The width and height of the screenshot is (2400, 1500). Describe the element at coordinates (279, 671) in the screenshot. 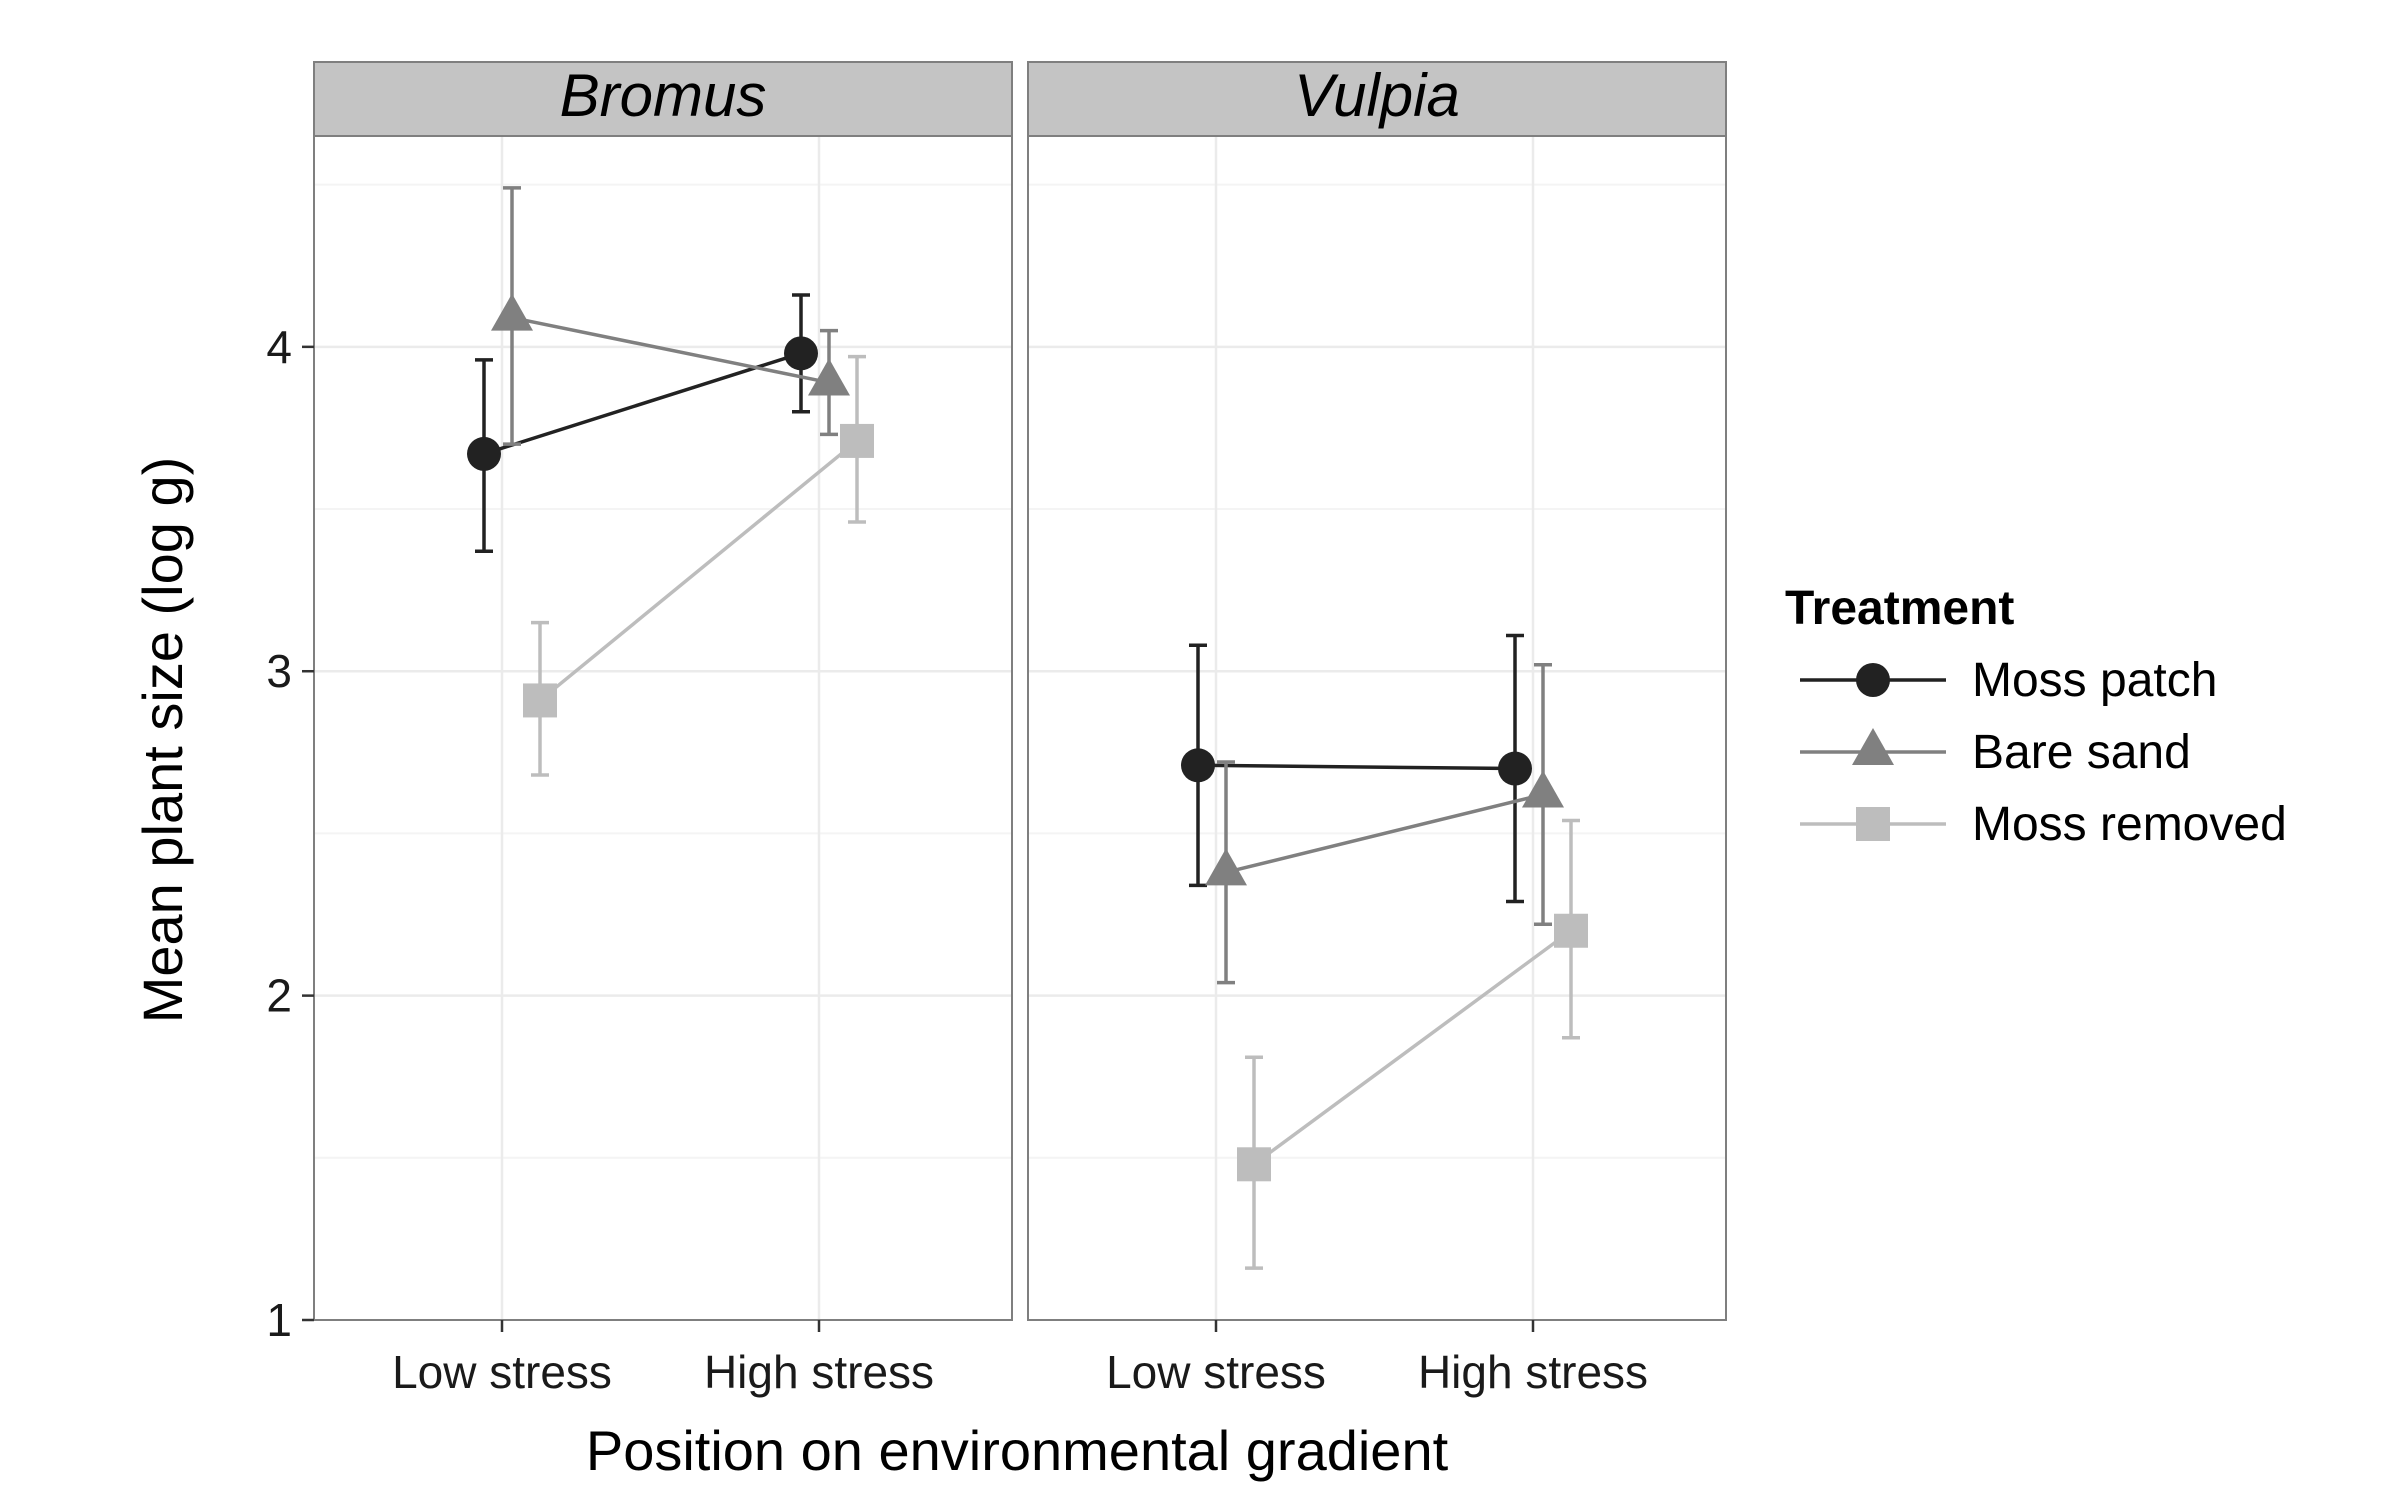

I see `y-tick-label: 3` at that location.